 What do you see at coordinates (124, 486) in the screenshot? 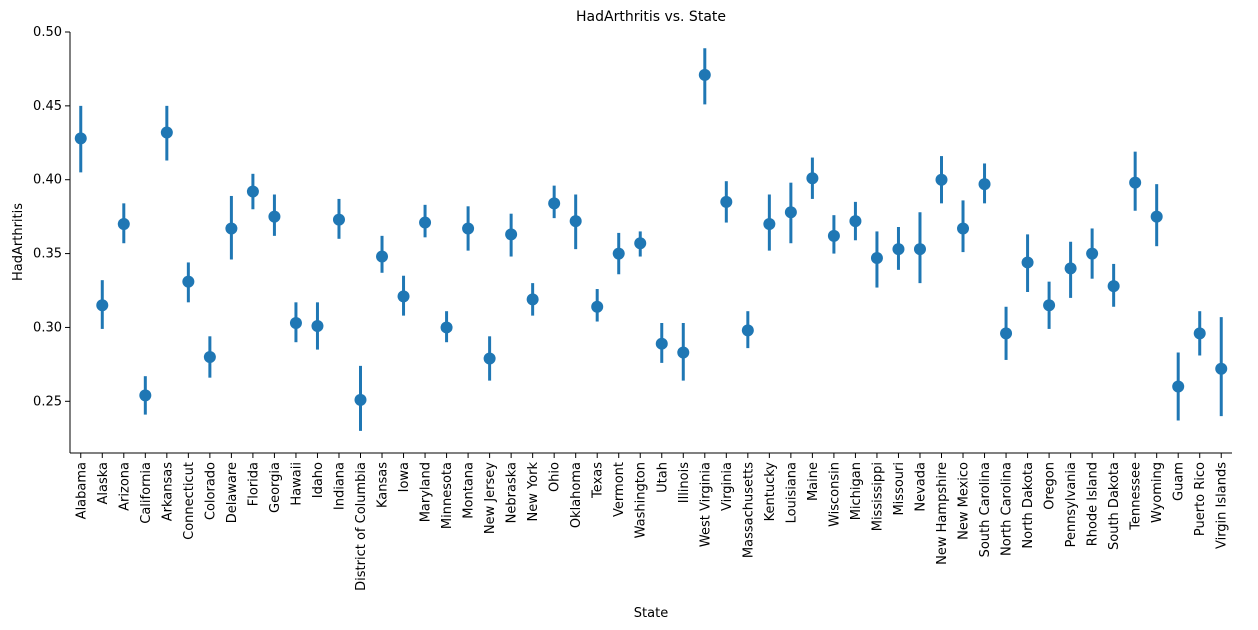
I see `x-tick-label: Arizona` at bounding box center [124, 486].